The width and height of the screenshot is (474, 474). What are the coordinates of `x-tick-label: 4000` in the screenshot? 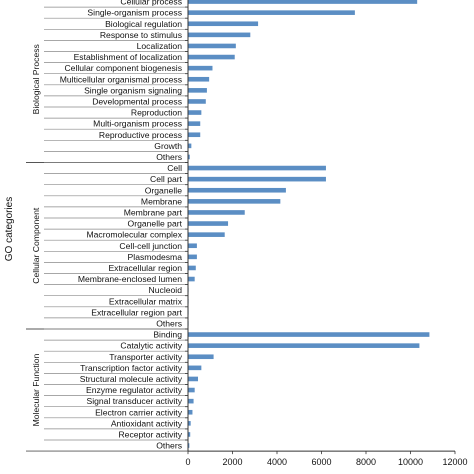 It's located at (277, 462).